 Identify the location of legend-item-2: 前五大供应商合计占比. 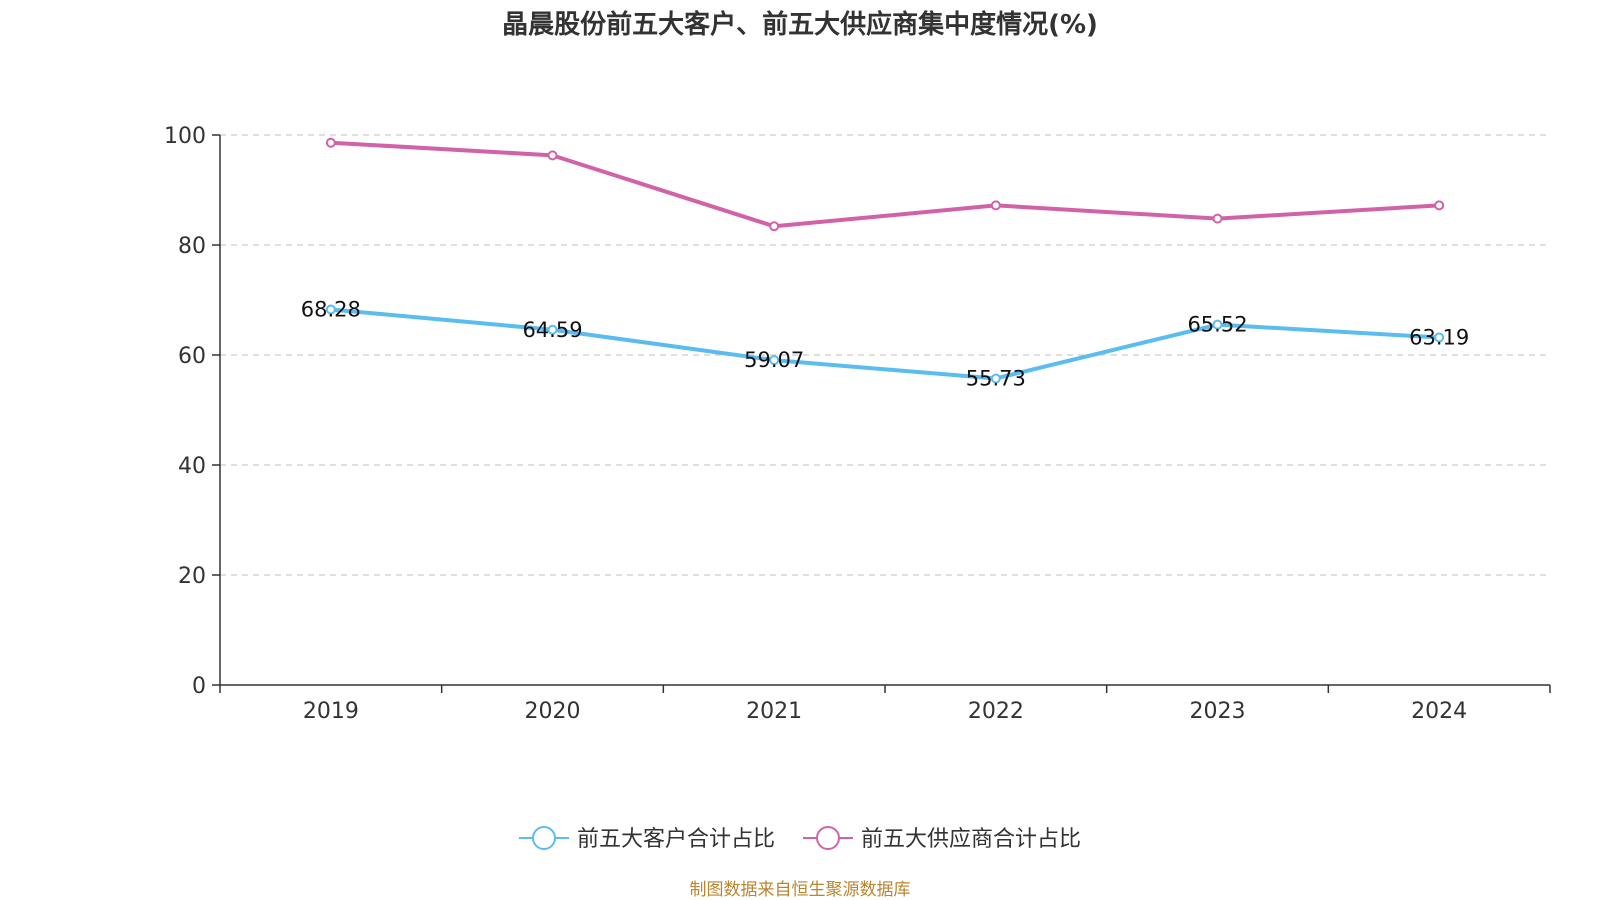
(942, 839).